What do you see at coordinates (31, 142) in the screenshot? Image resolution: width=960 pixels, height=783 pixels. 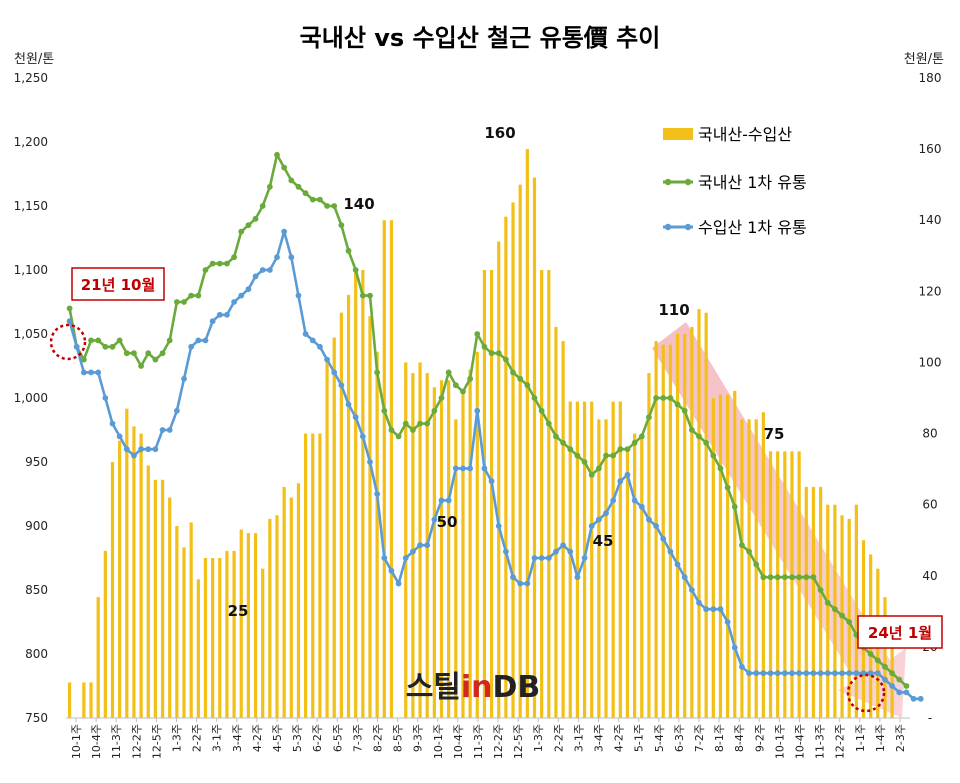 I see `left-tick-label: 1,200` at bounding box center [31, 142].